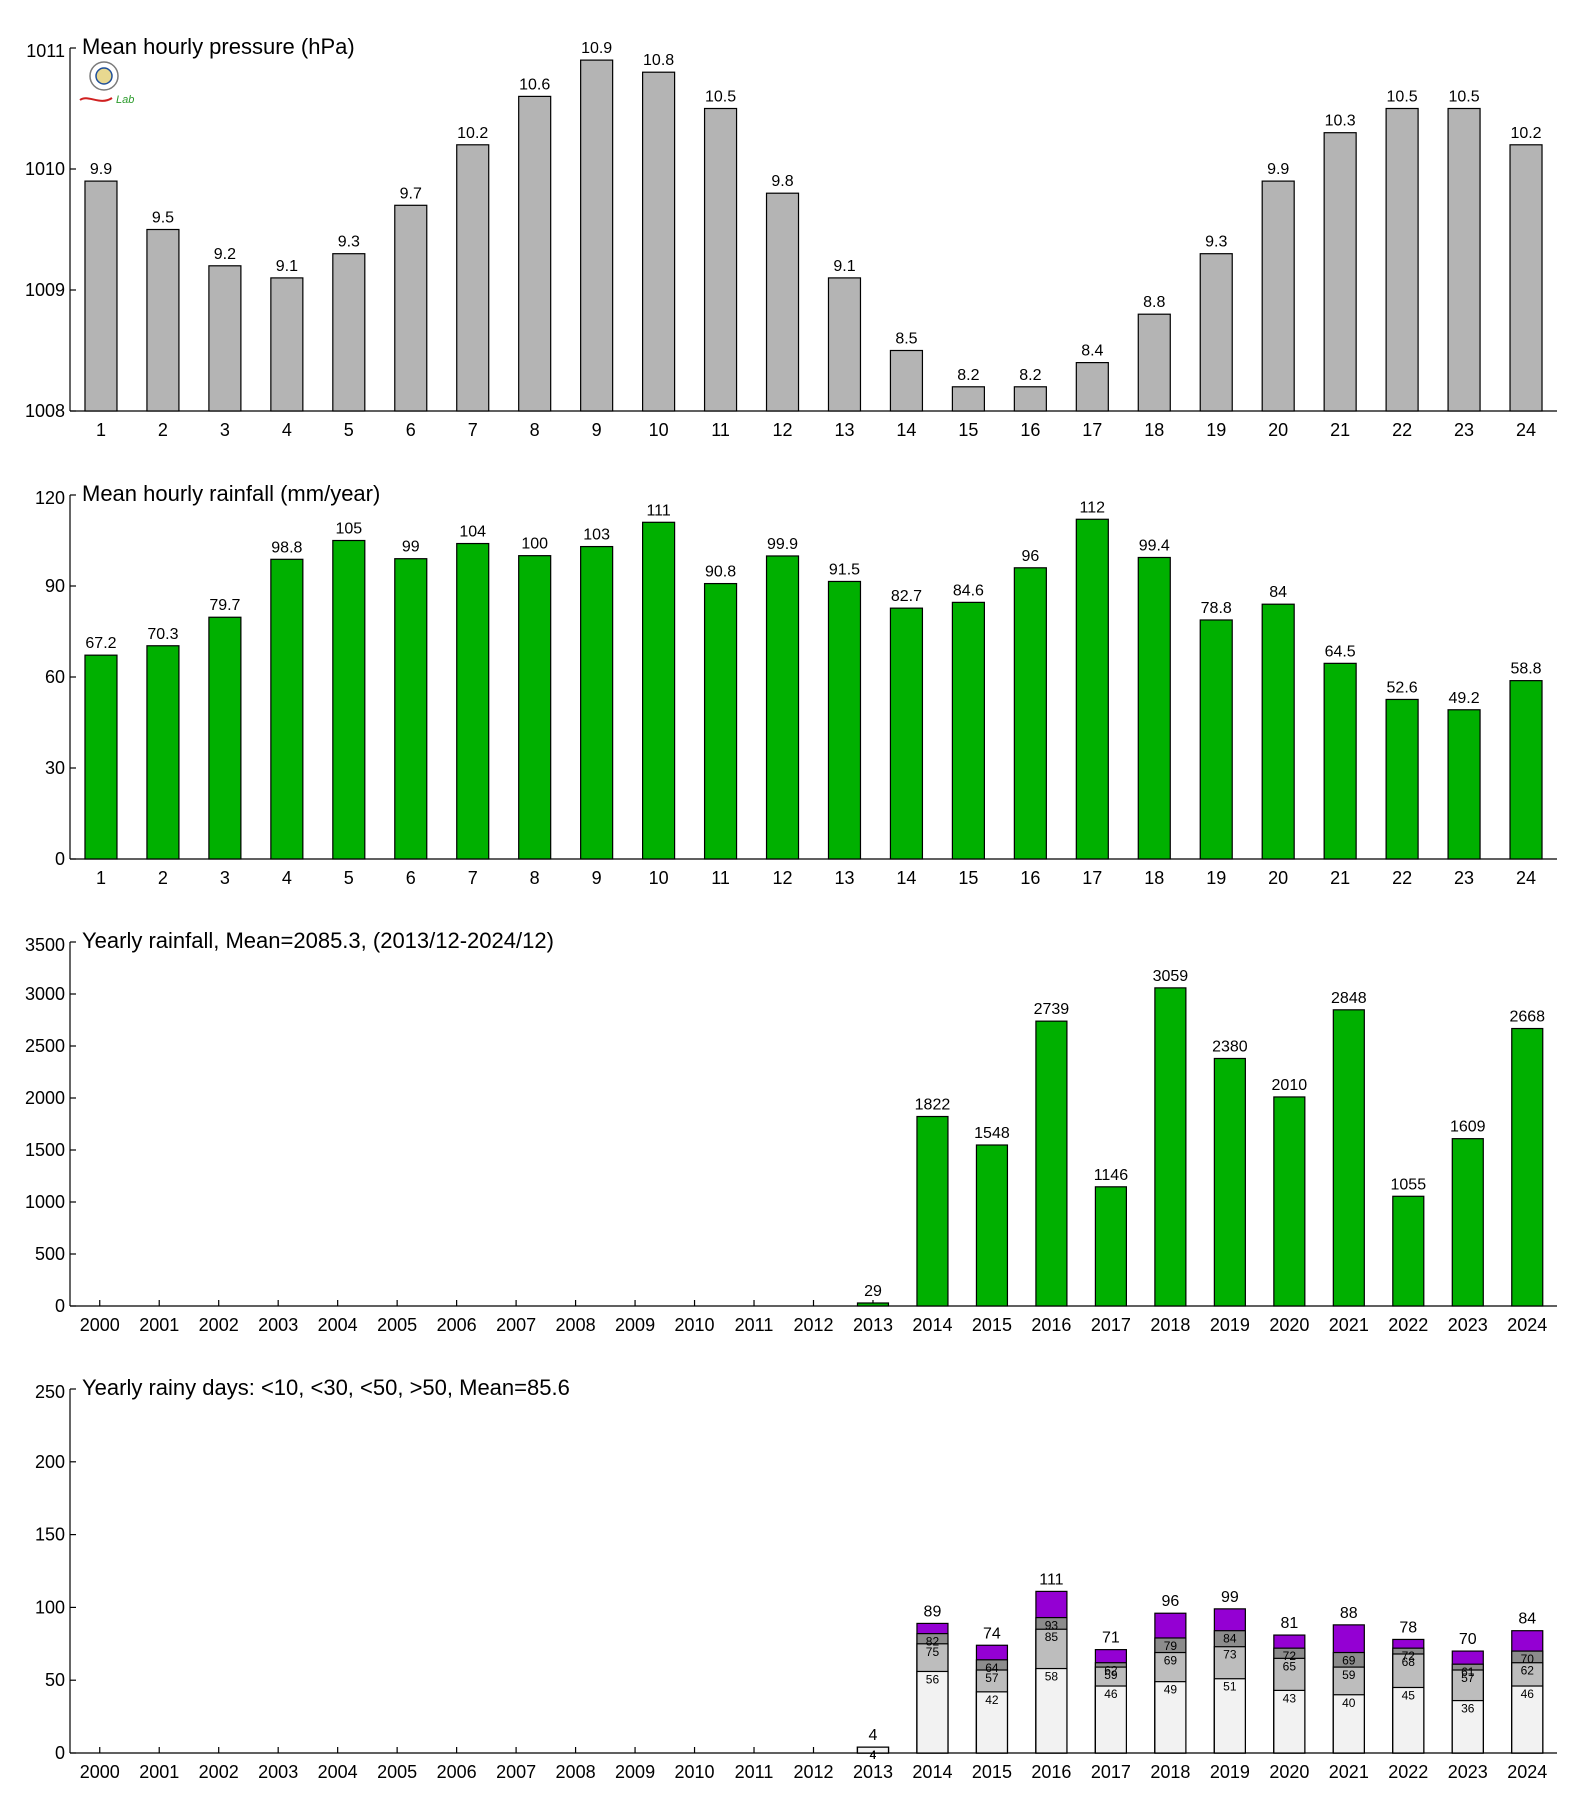 This screenshot has height=1800, width=1580. I want to click on value-label: 10.3, so click(1340, 121).